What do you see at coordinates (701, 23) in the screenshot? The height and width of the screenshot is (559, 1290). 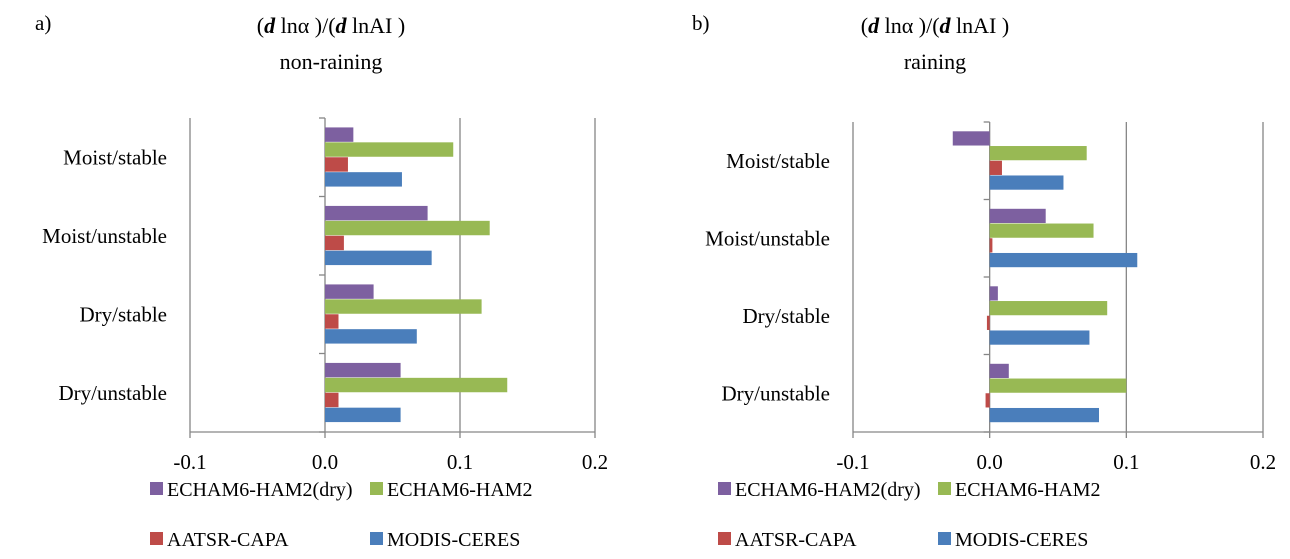 I see `panel-label: b)` at bounding box center [701, 23].